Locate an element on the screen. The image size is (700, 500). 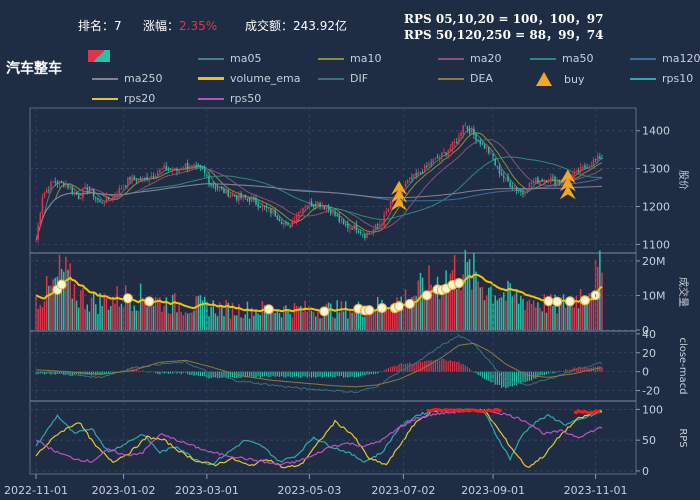
legend-item-ma20: ma20 is located at coordinates (469, 58).